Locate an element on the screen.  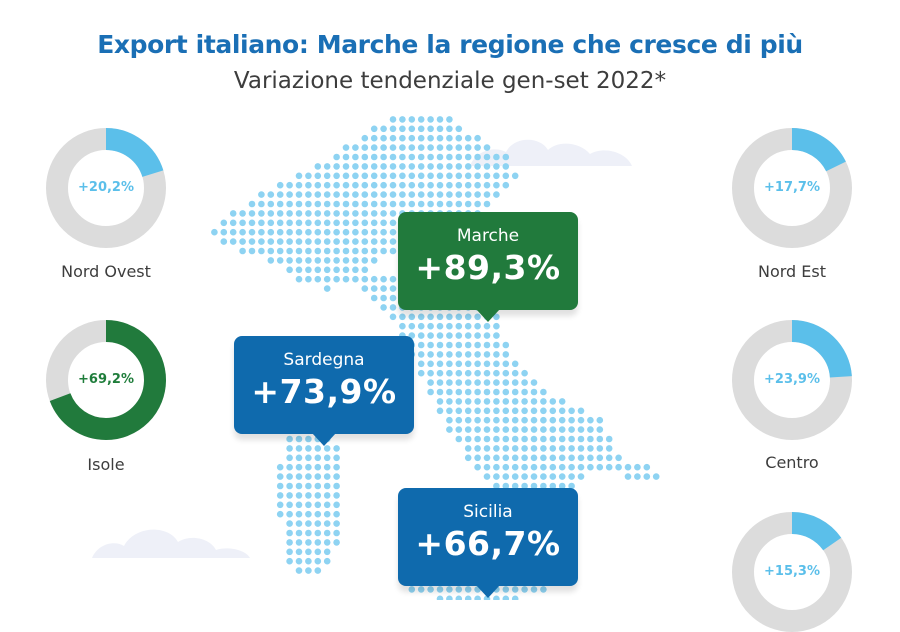
donut-arc-nord-est is located at coordinates (792, 188).